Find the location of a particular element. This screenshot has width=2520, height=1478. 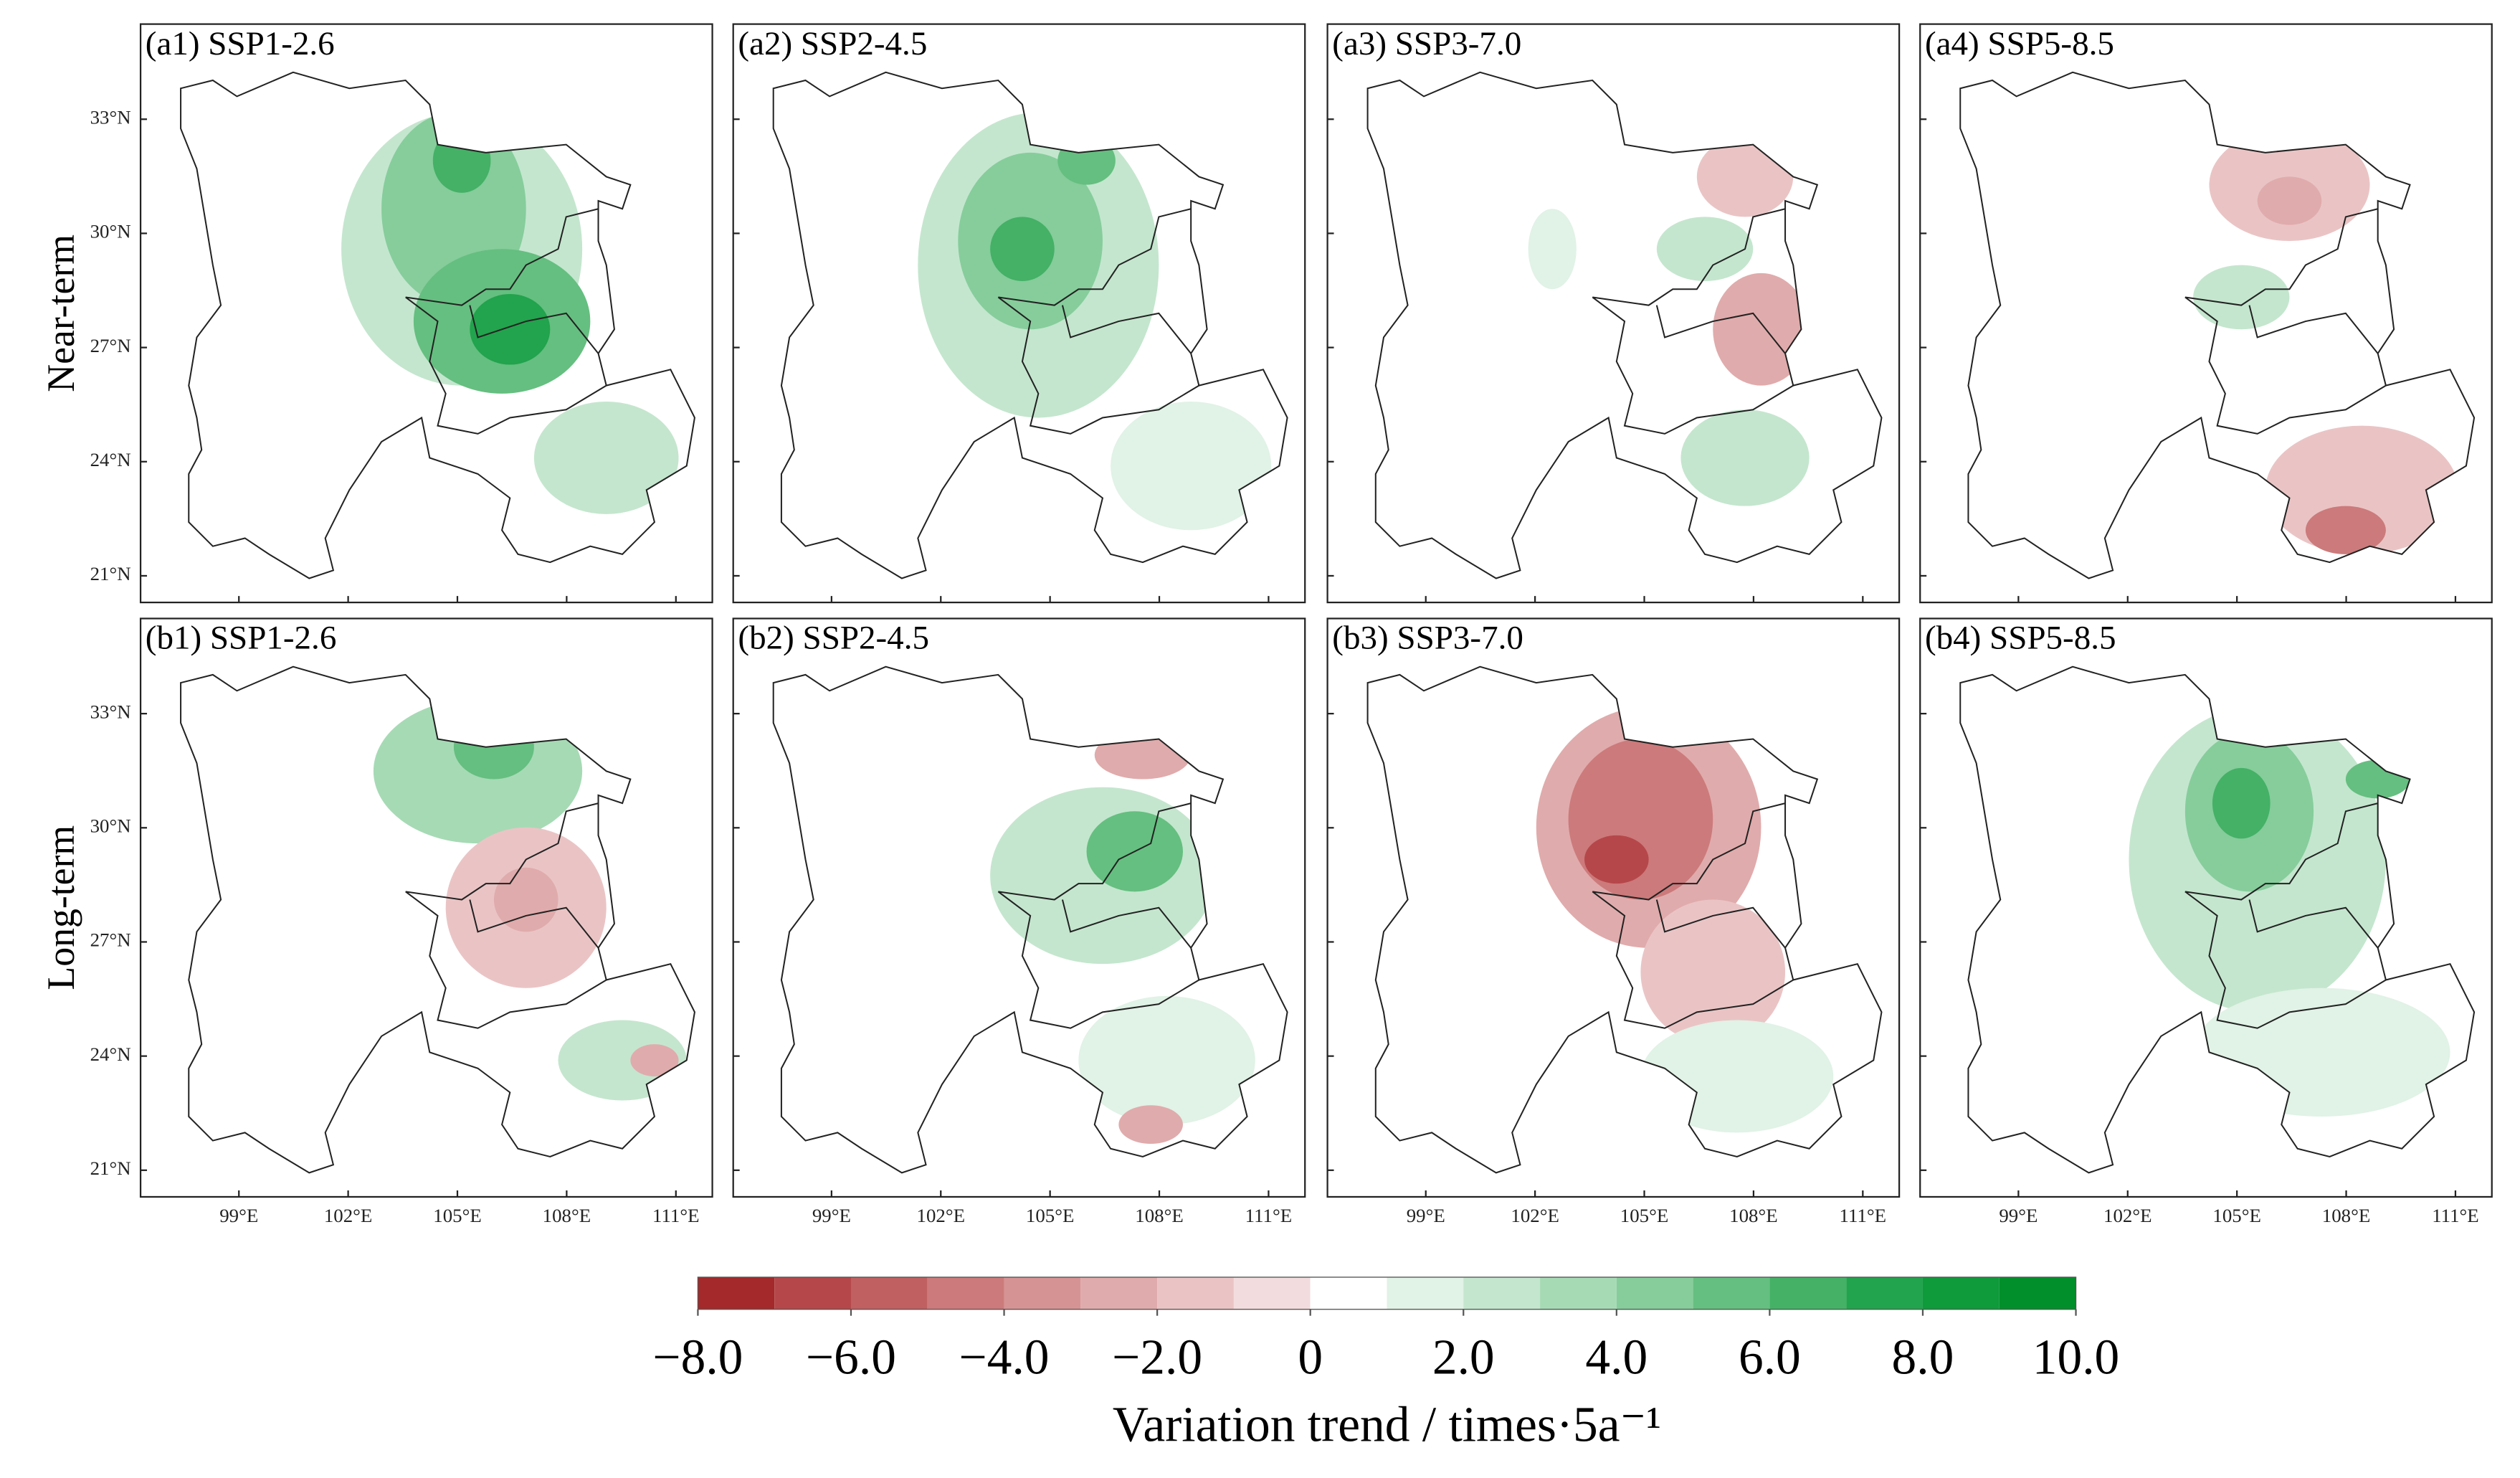

row-label: Long-term is located at coordinates (60, 907).